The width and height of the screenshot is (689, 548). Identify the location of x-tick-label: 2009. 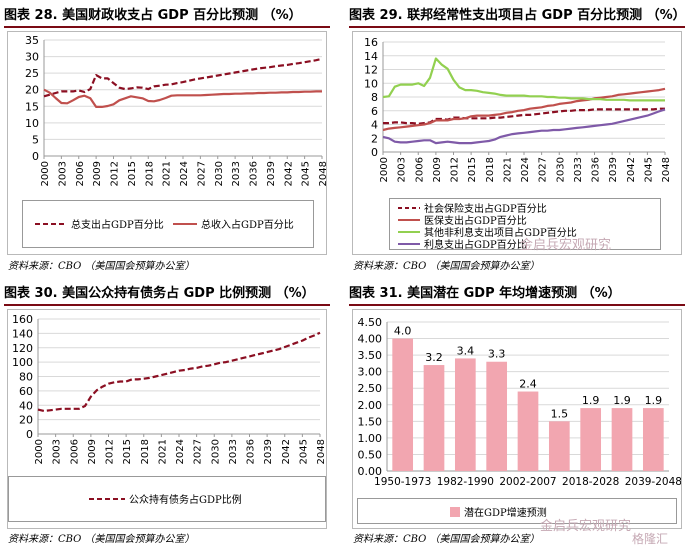
(97, 173).